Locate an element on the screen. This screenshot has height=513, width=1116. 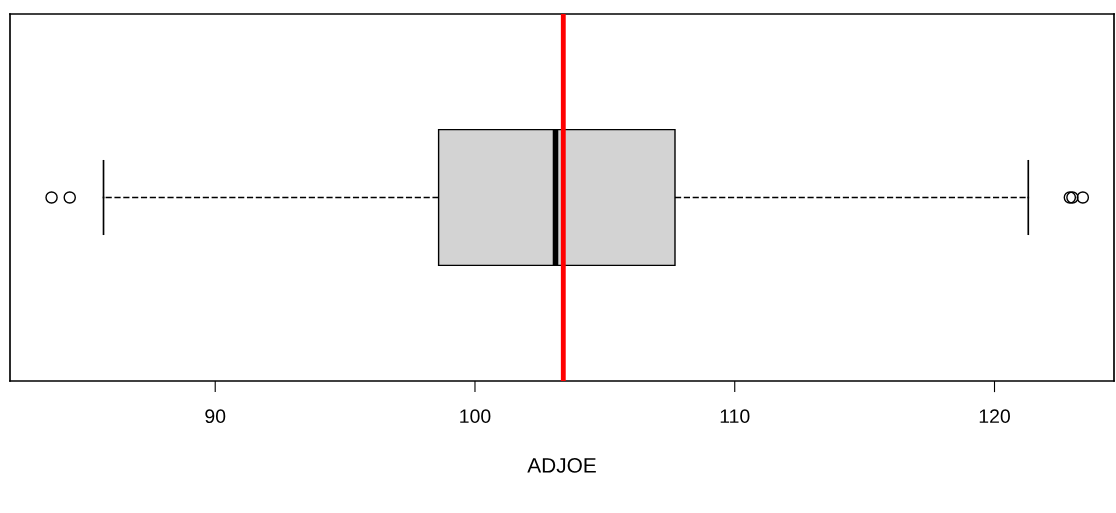
x-axis-title: ADJOE is located at coordinates (561, 465).